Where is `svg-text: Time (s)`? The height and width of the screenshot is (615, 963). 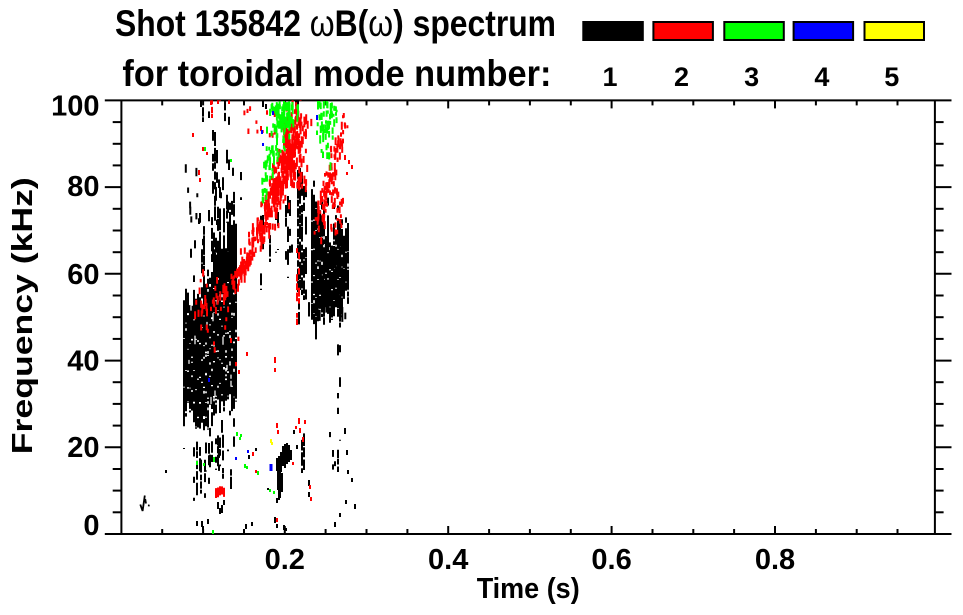
svg-text: Time (s) is located at coordinates (528, 589).